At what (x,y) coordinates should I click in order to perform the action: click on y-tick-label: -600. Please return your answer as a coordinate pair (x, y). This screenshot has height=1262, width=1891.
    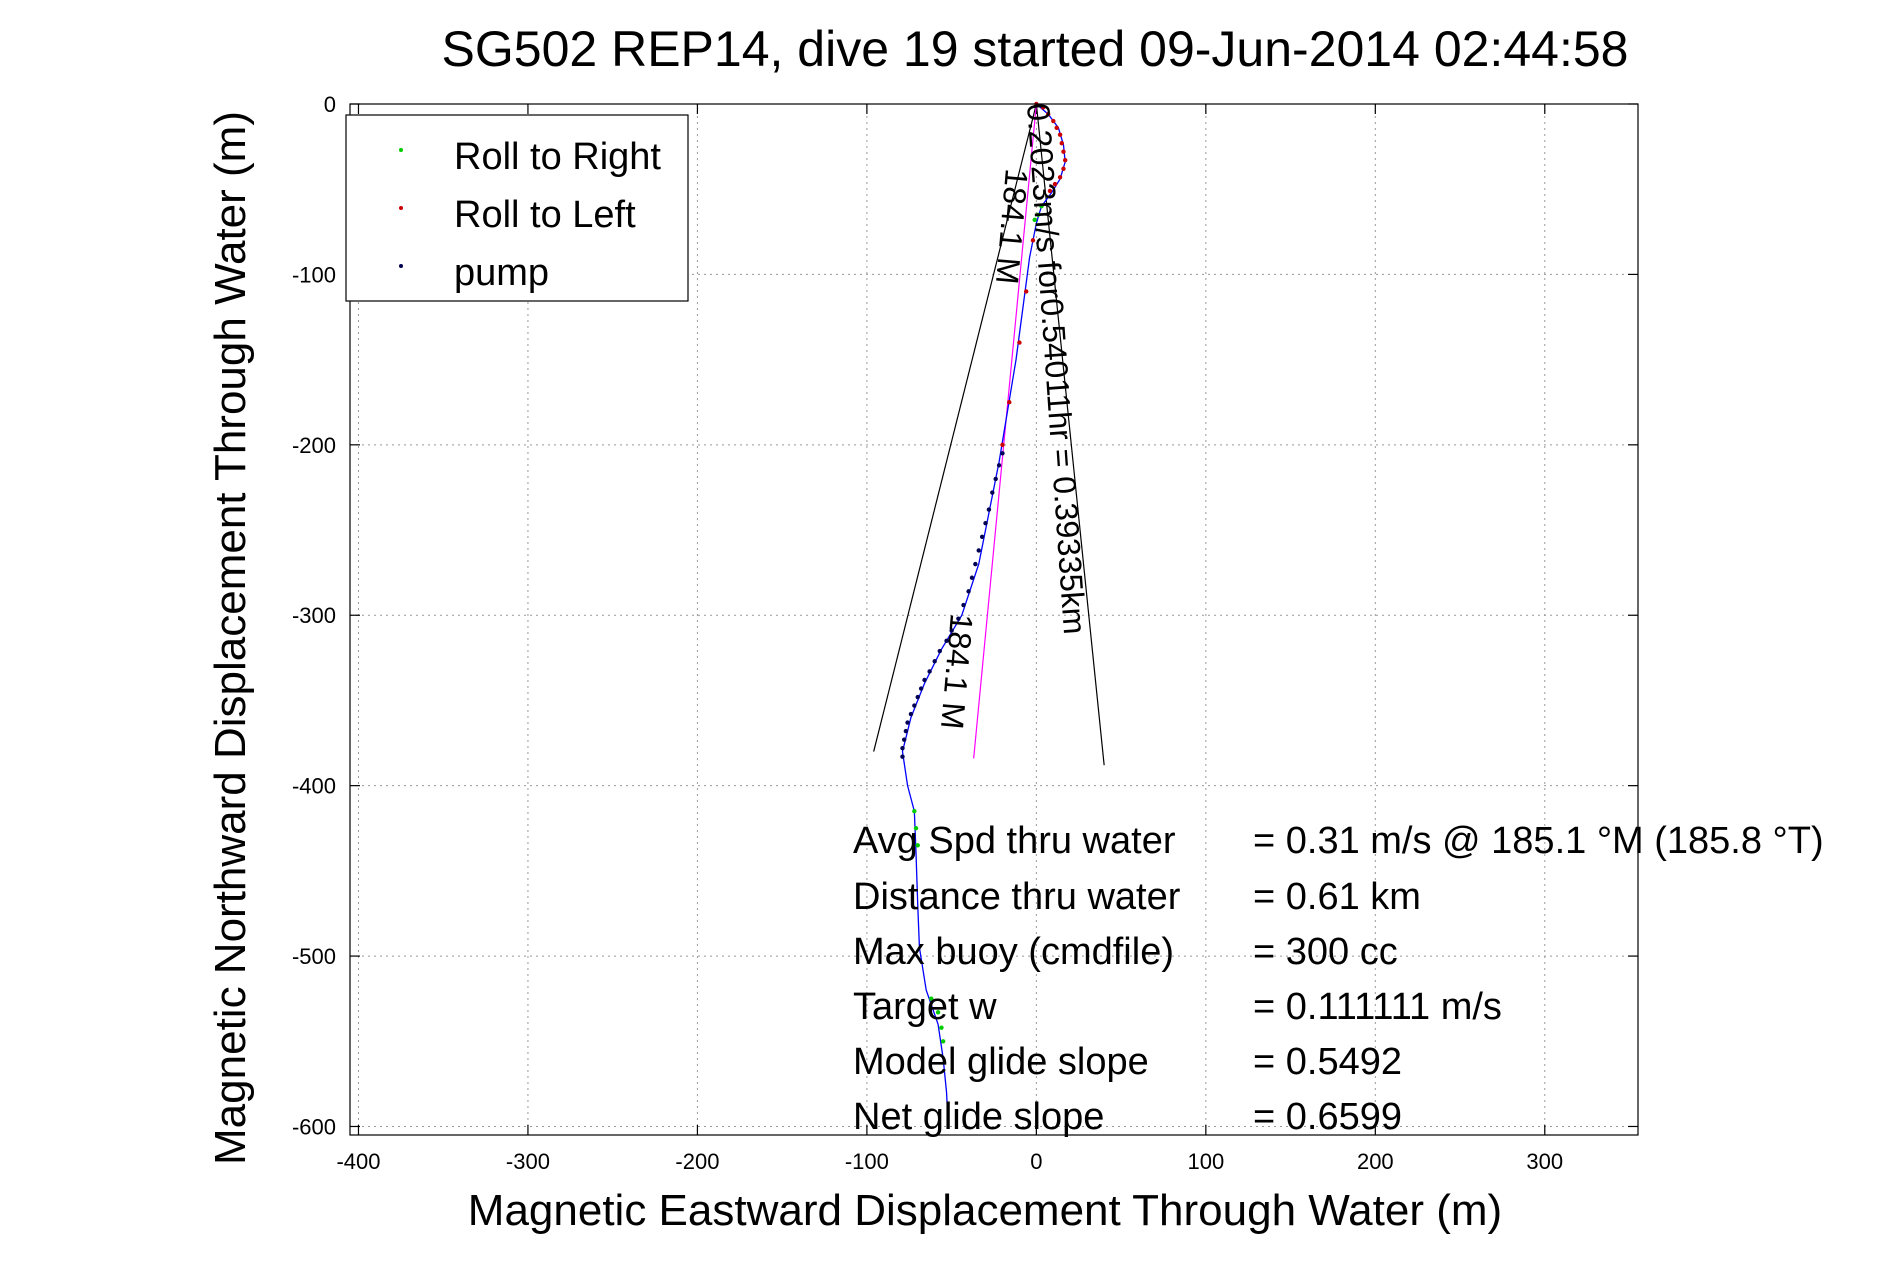
    Looking at the image, I should click on (314, 1126).